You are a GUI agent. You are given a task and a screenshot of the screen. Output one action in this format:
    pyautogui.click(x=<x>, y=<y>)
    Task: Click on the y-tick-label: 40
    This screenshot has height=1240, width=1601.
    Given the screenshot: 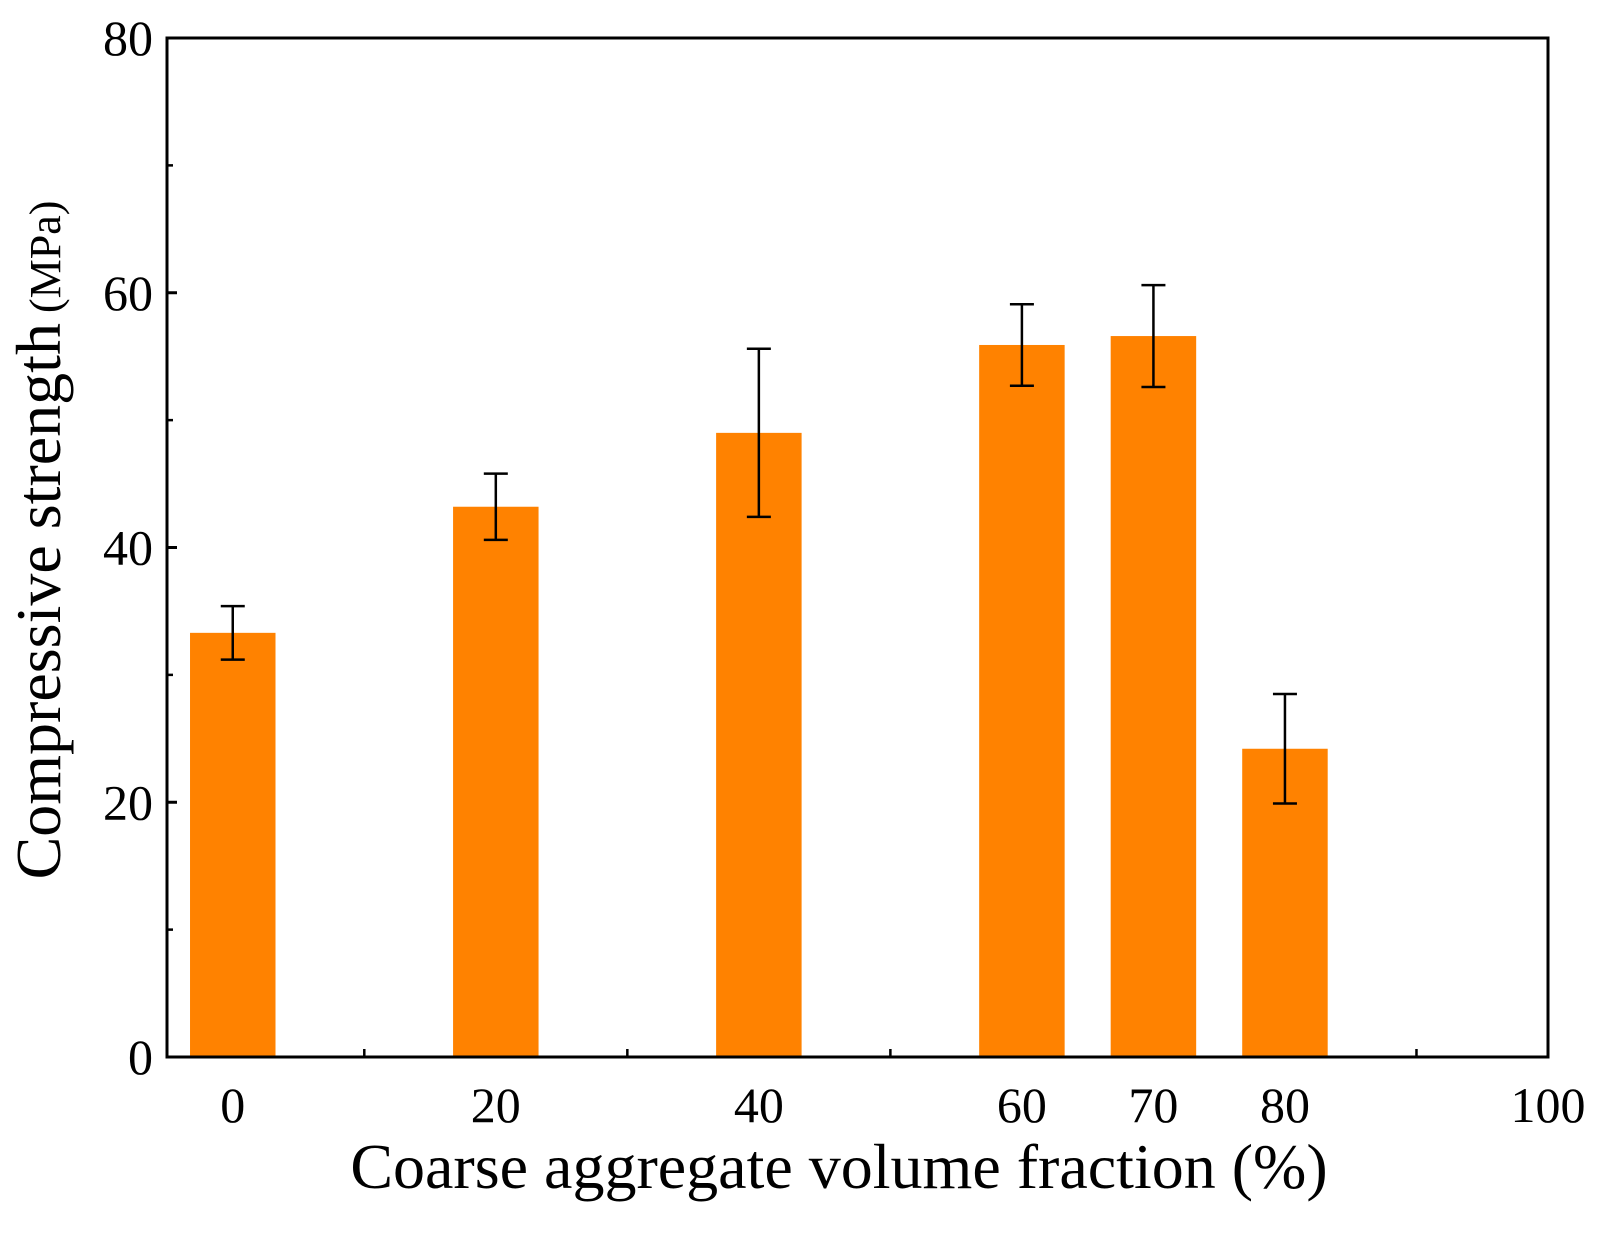 What is the action you would take?
    pyautogui.click(x=128, y=548)
    